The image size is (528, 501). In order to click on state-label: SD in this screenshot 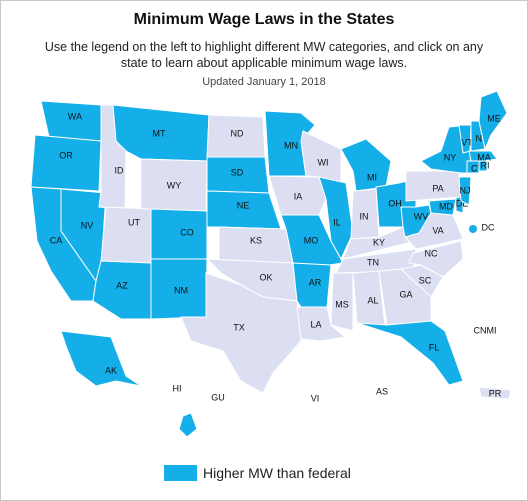, I will do `click(237, 172)`.